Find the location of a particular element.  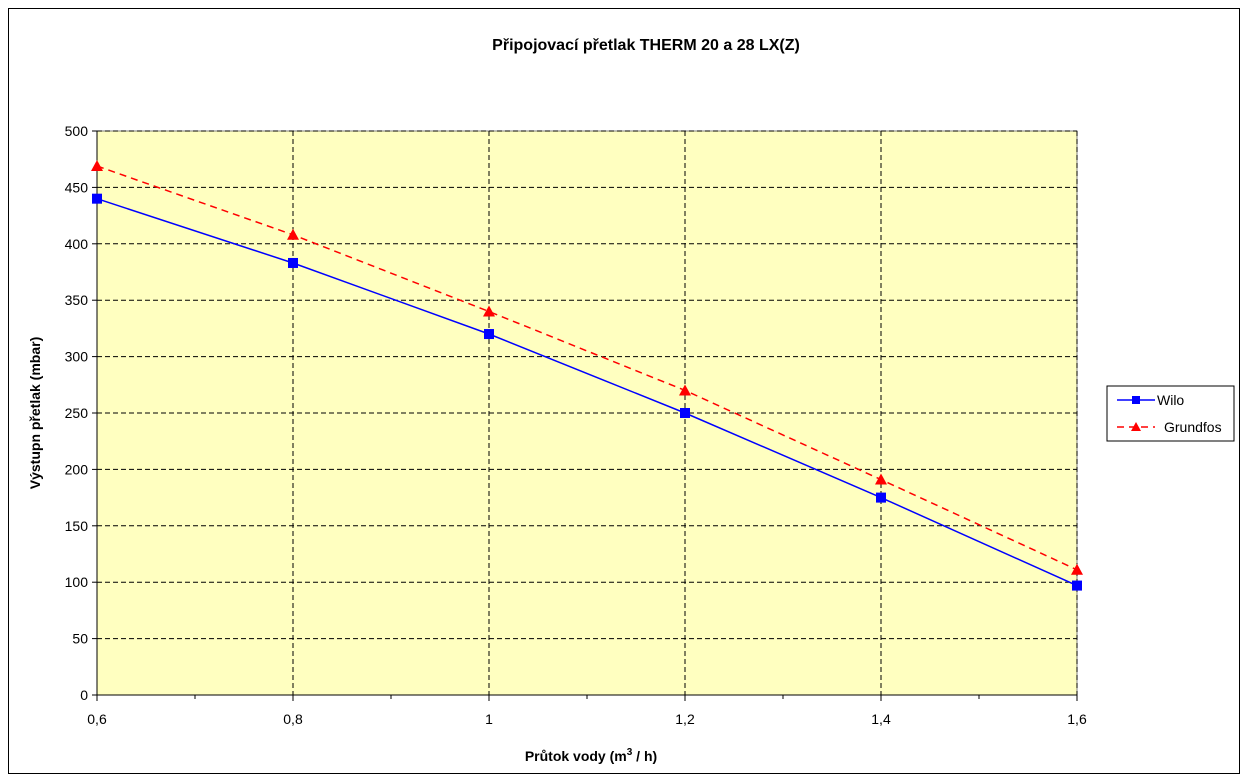

legend-box is located at coordinates (1170, 413).